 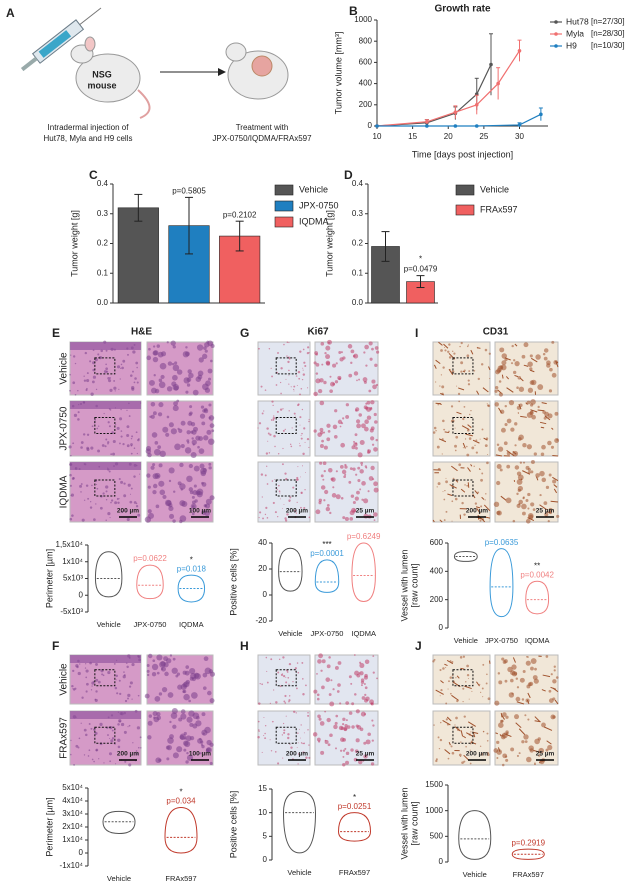 What do you see at coordinates (494, 189) in the screenshot?
I see `legend-label: Vehicle` at bounding box center [494, 189].